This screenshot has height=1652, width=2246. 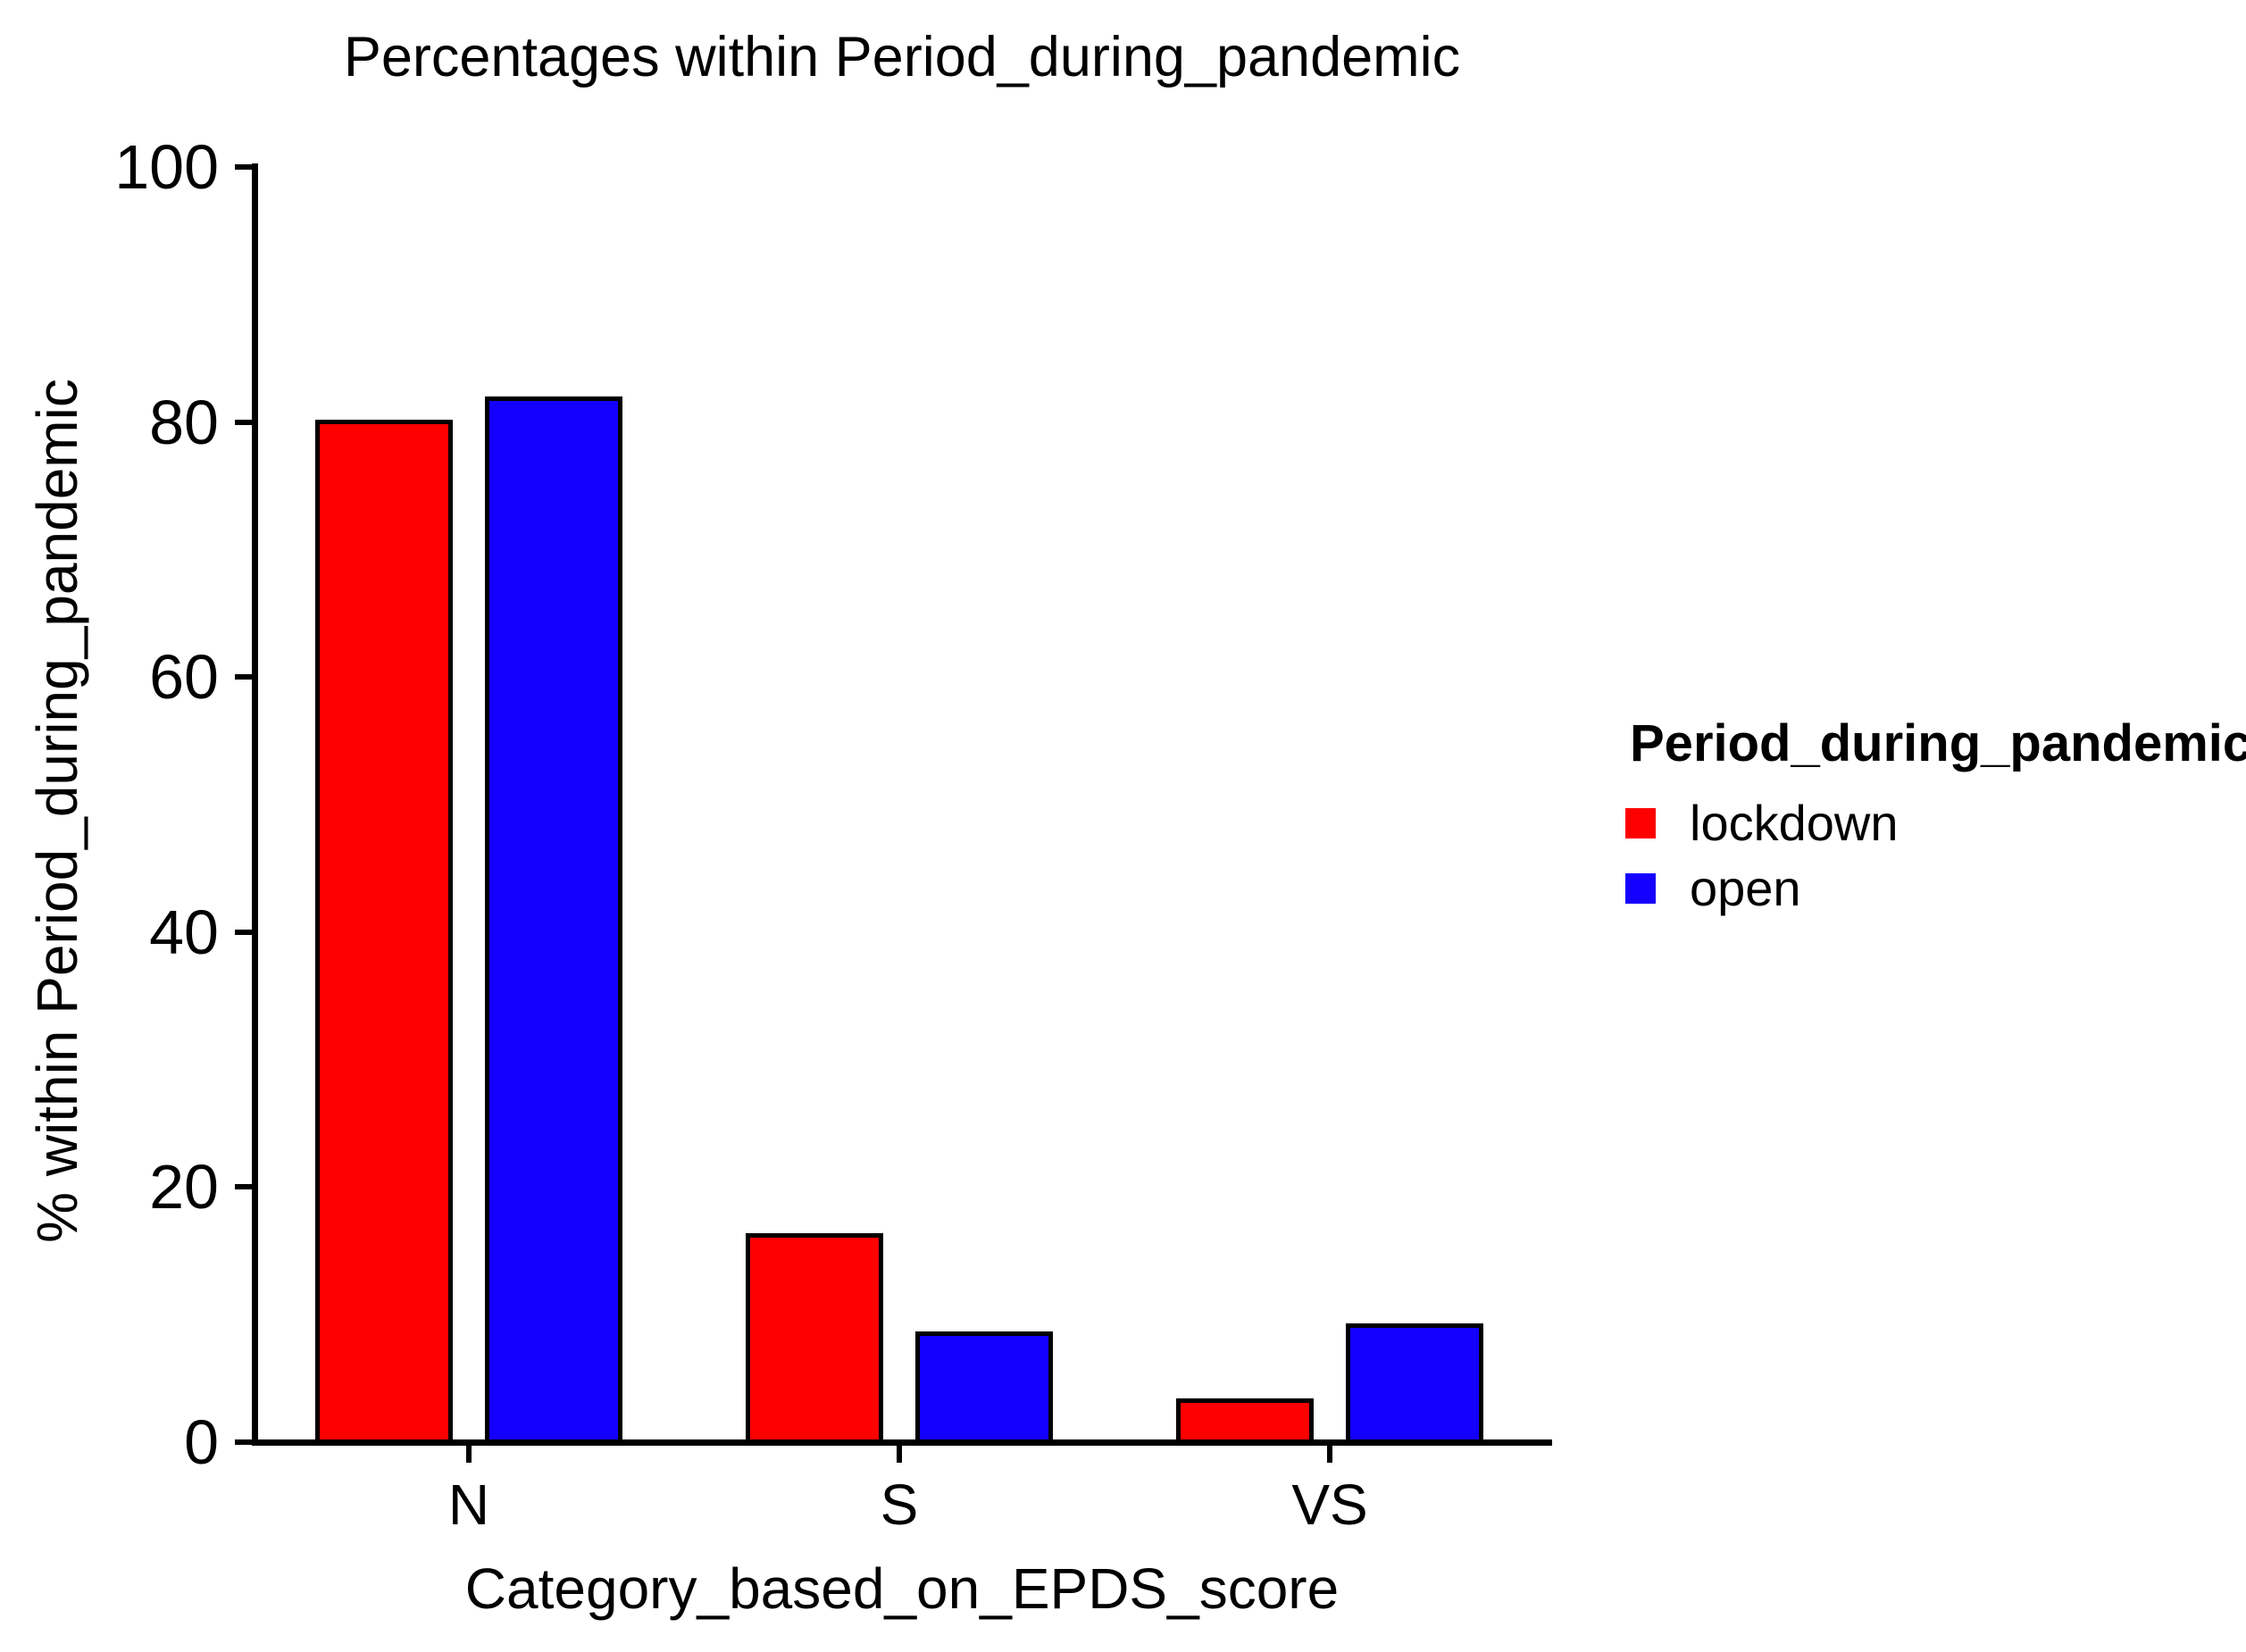 I want to click on y-tick-label: 60, so click(x=184, y=677).